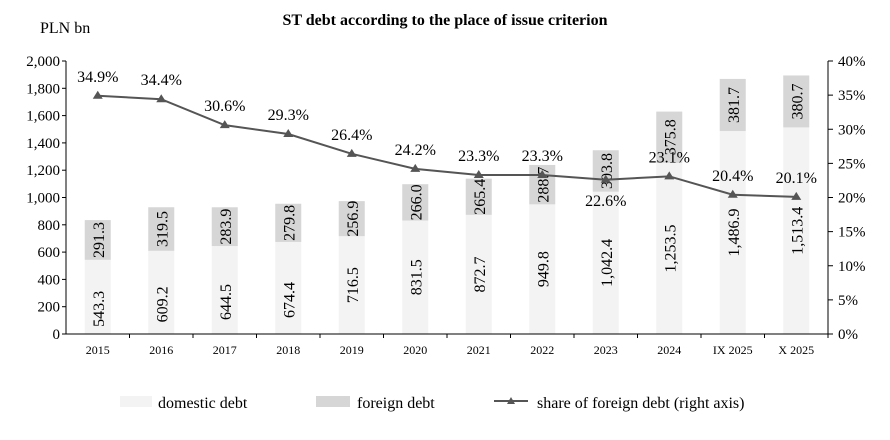 Image resolution: width=890 pixels, height=440 pixels. Describe the element at coordinates (161, 80) in the screenshot. I see `share-label: 34.4%` at that location.